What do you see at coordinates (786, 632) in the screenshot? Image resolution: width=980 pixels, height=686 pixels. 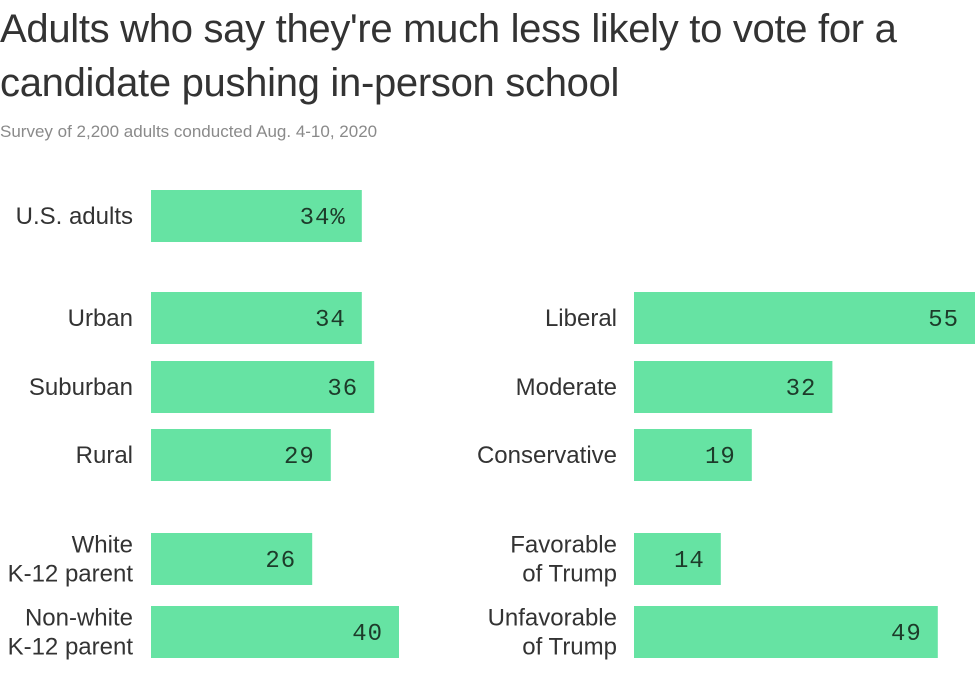 I see `bar-unfavorable-of-trump` at bounding box center [786, 632].